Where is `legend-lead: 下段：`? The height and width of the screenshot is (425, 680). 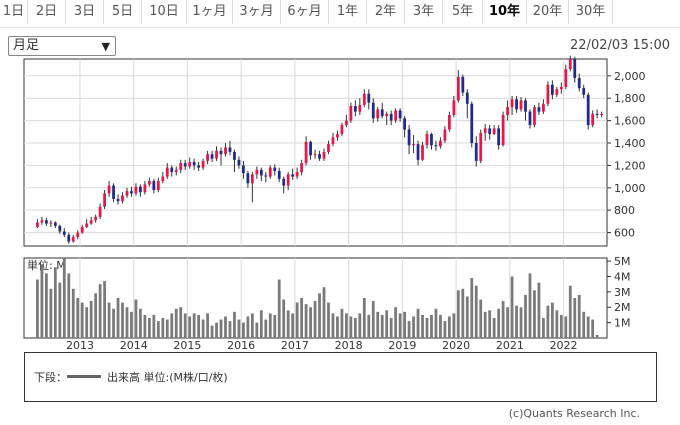 legend-lead: 下段： is located at coordinates (50, 377).